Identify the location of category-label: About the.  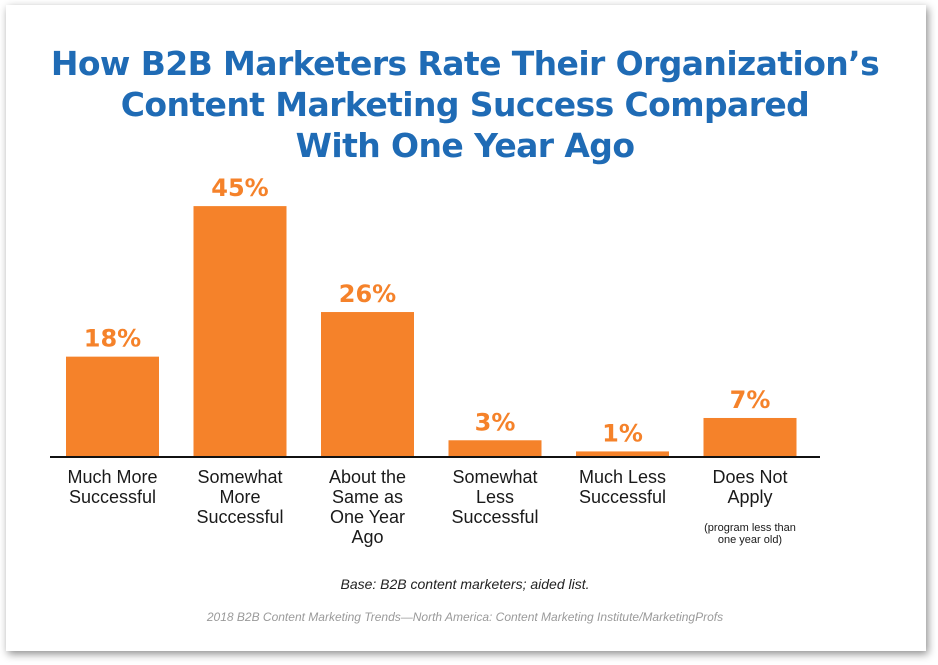
(367, 477).